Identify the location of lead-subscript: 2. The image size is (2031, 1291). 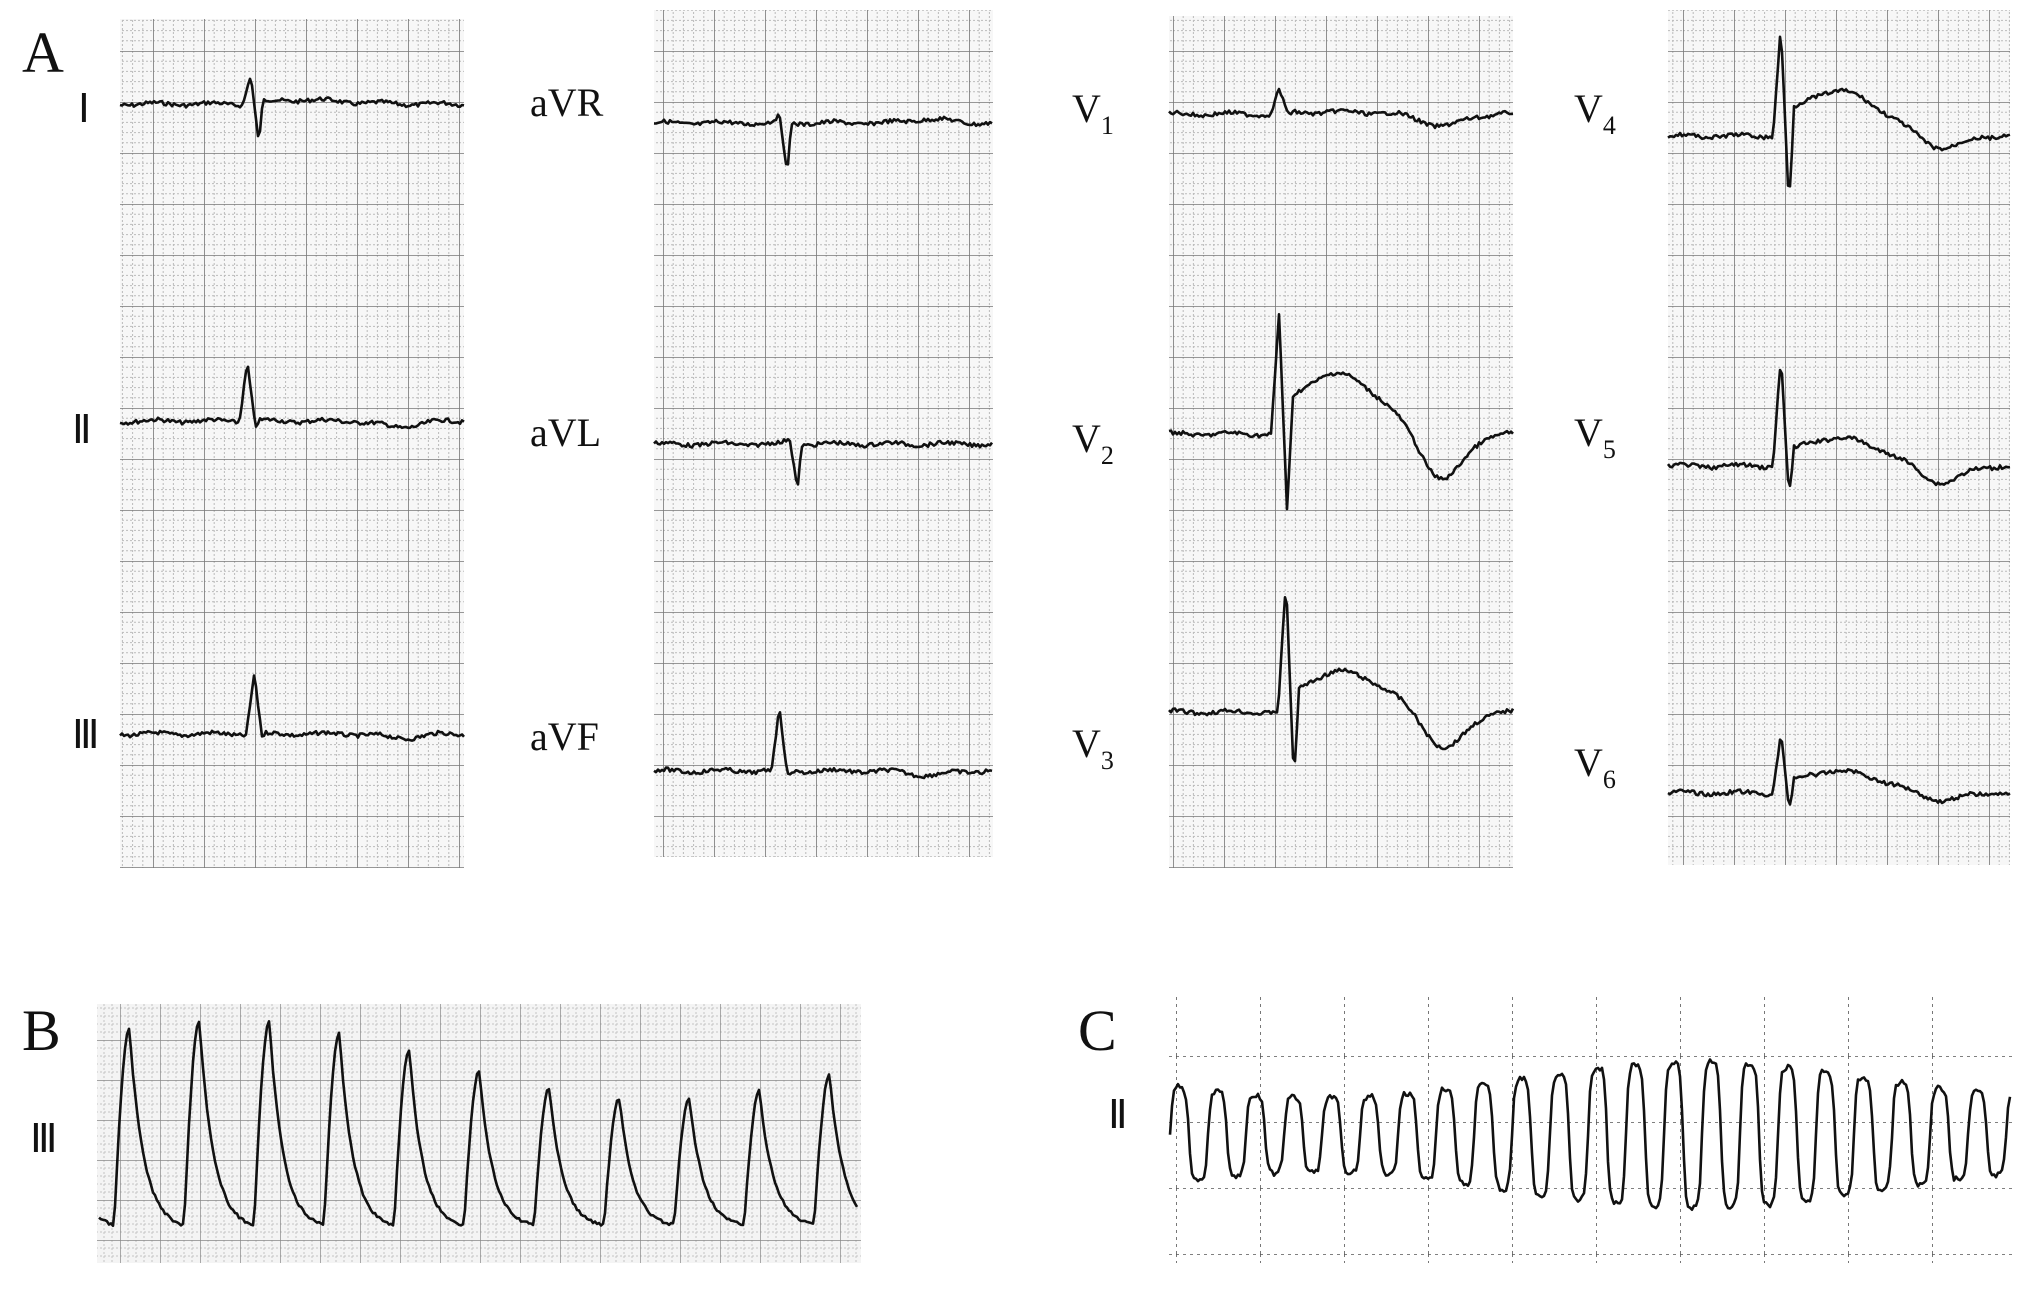
(1107, 455).